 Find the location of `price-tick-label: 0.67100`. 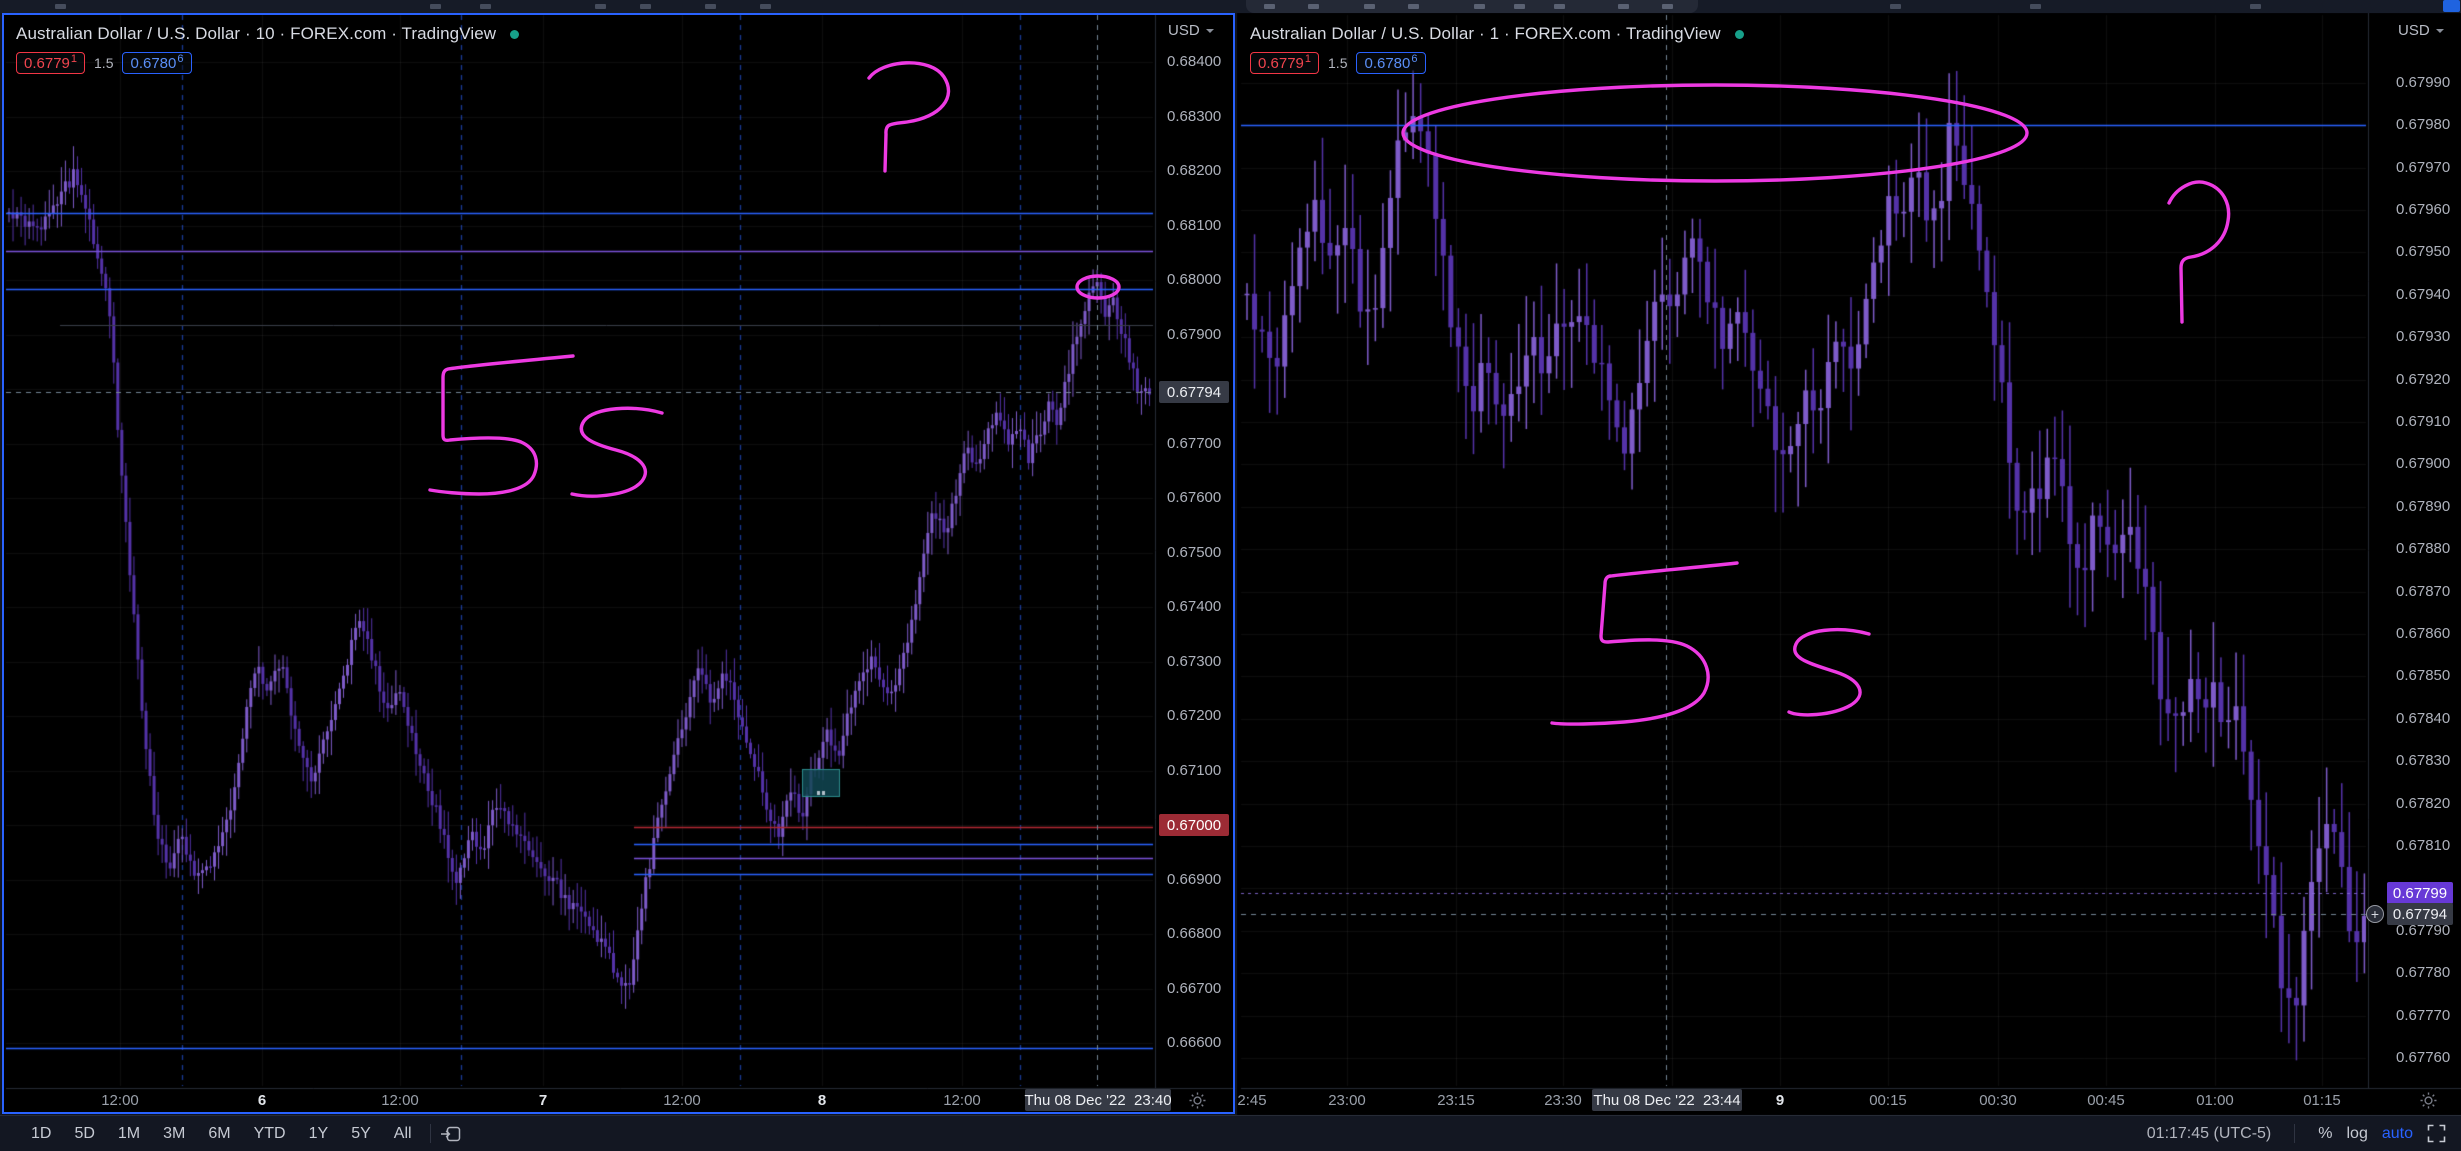

price-tick-label: 0.67100 is located at coordinates (1194, 770).